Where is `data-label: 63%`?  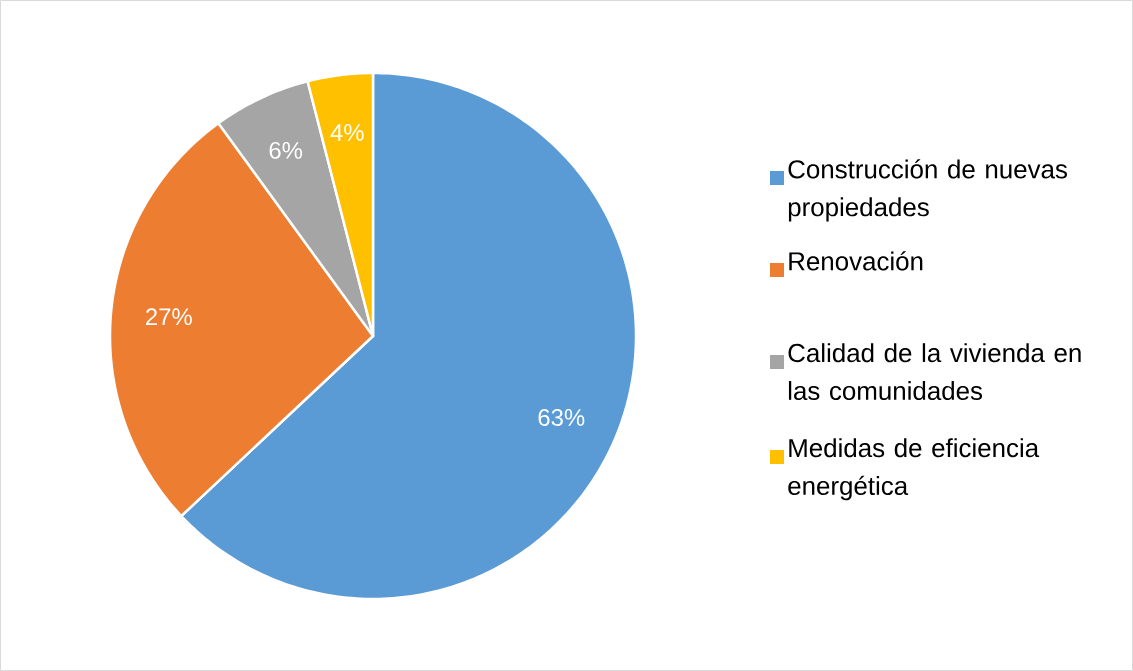 data-label: 63% is located at coordinates (561, 417).